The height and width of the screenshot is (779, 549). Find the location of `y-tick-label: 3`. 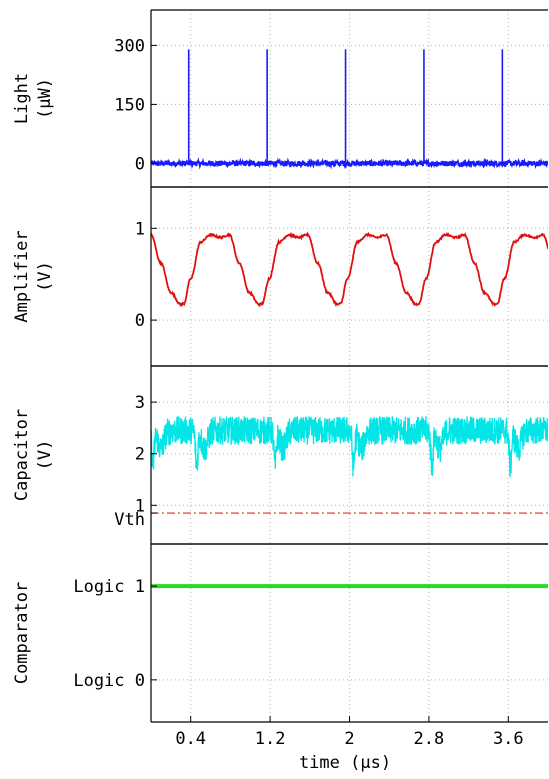

y-tick-label: 3 is located at coordinates (140, 403).